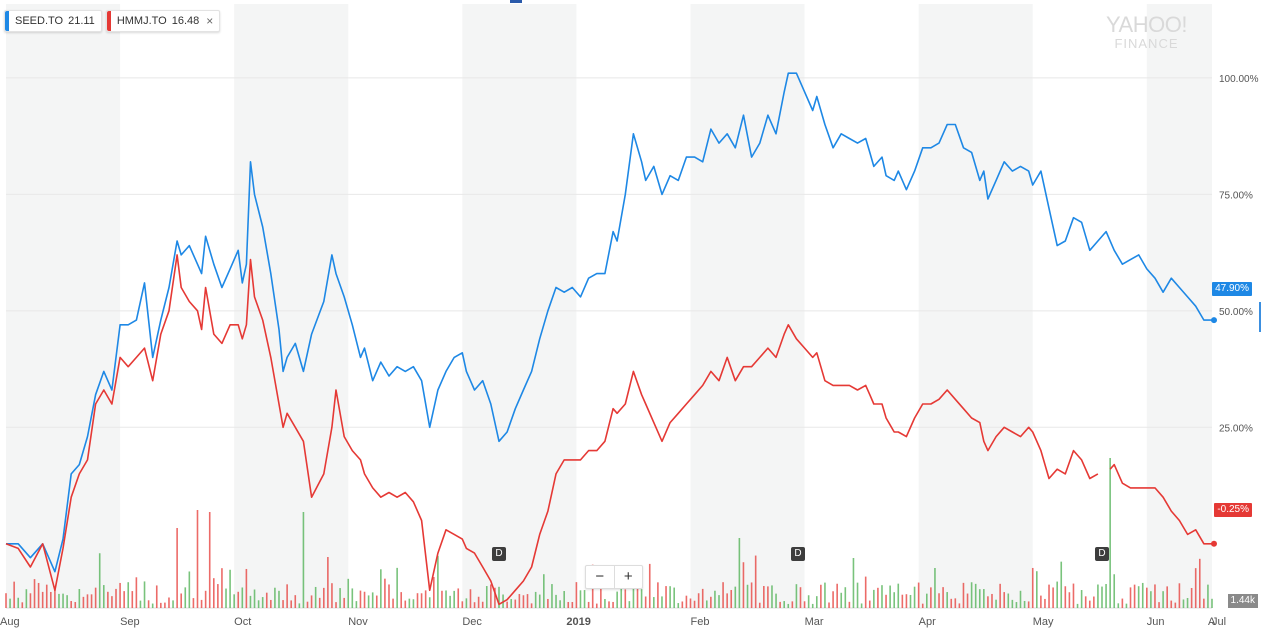  What do you see at coordinates (185, 21) in the screenshot?
I see `legend-value: 16.48` at bounding box center [185, 21].